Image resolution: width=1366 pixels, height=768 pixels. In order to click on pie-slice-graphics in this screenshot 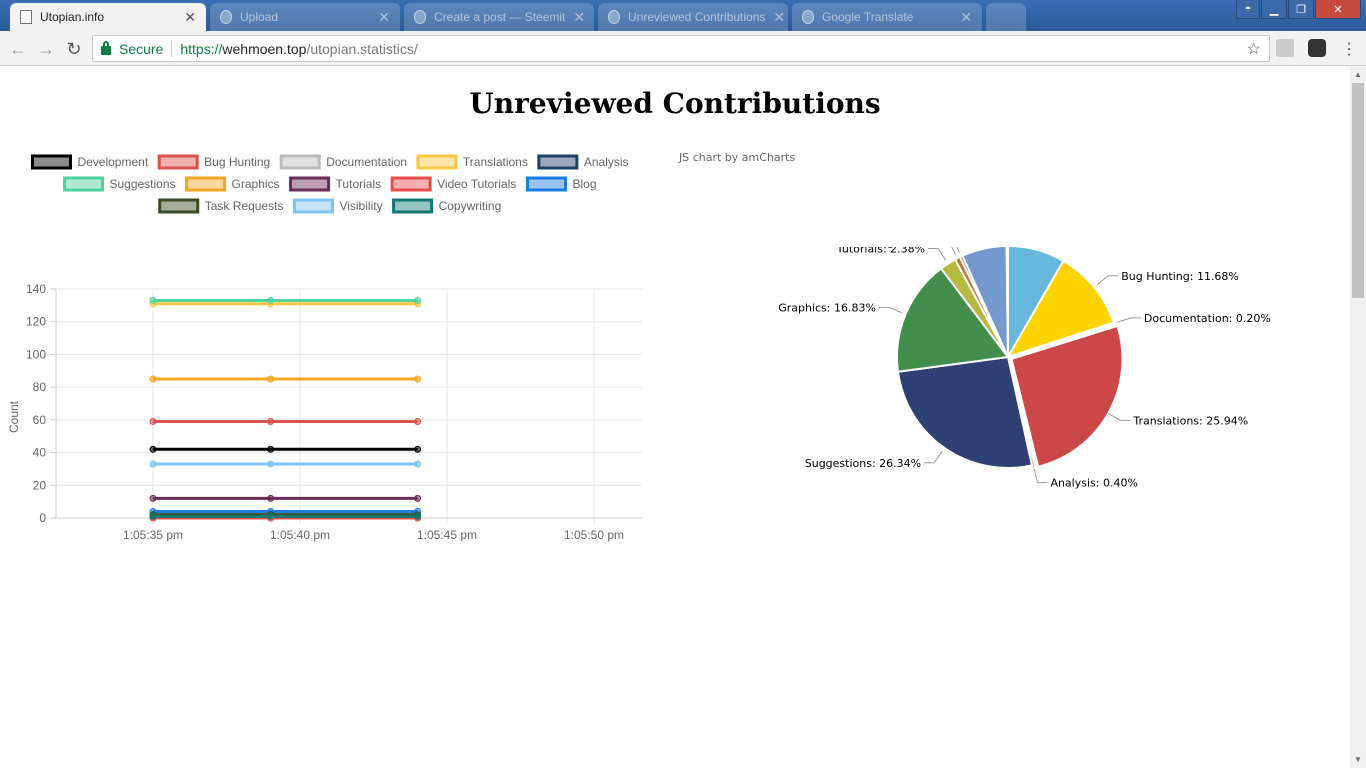, I will do `click(953, 320)`.